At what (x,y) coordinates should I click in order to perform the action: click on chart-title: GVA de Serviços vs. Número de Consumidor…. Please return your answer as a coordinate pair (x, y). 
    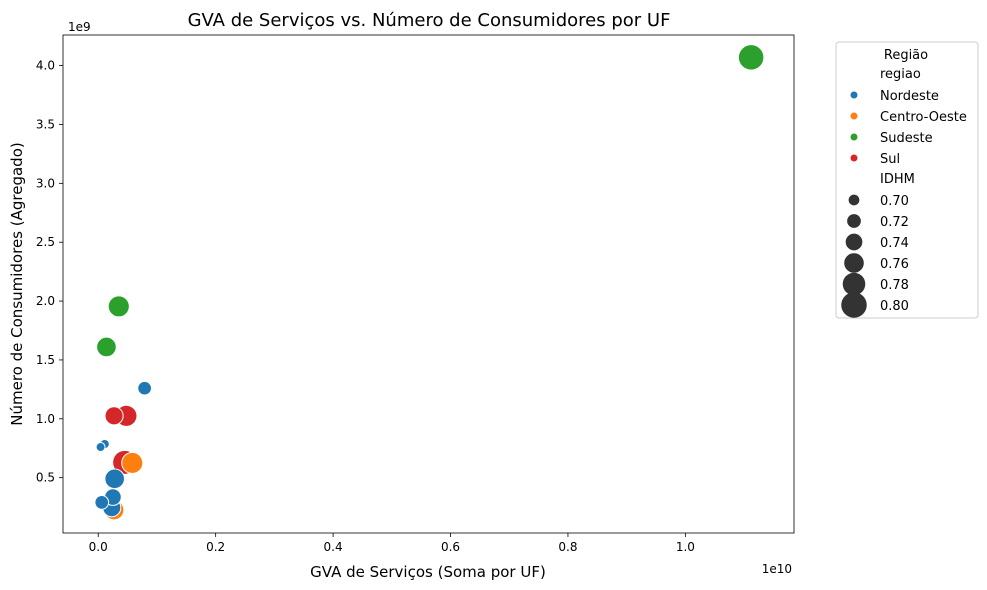
    Looking at the image, I should click on (429, 20).